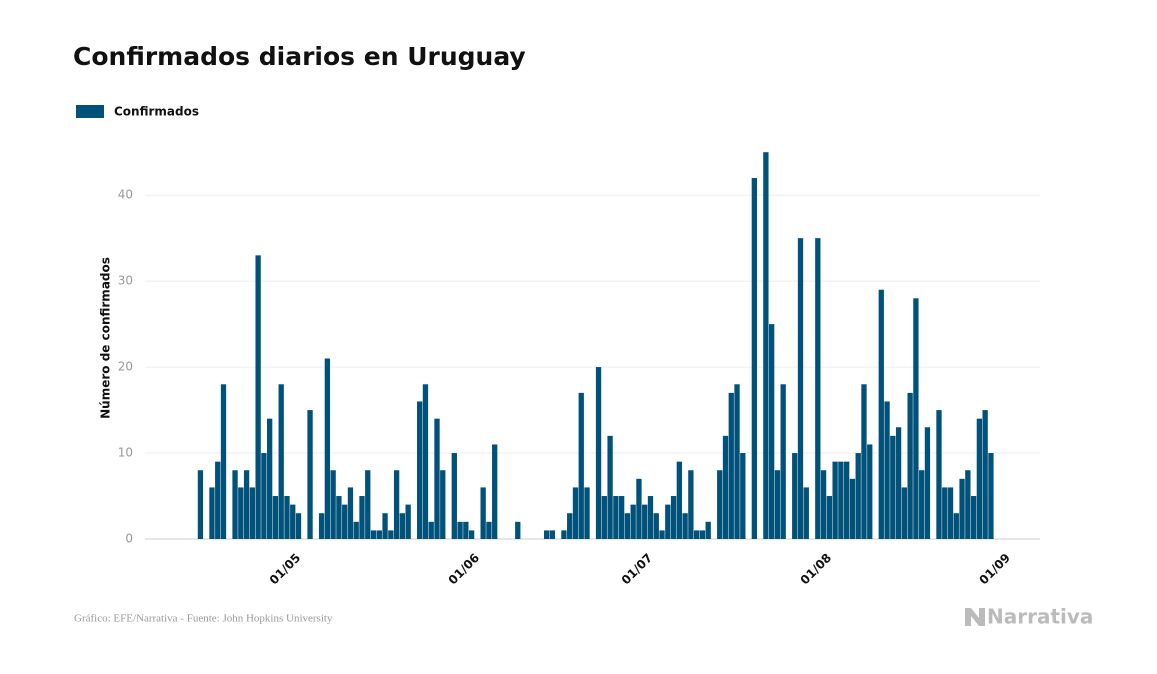 The width and height of the screenshot is (1157, 674). What do you see at coordinates (125, 281) in the screenshot?
I see `y-tick-label: 30` at bounding box center [125, 281].